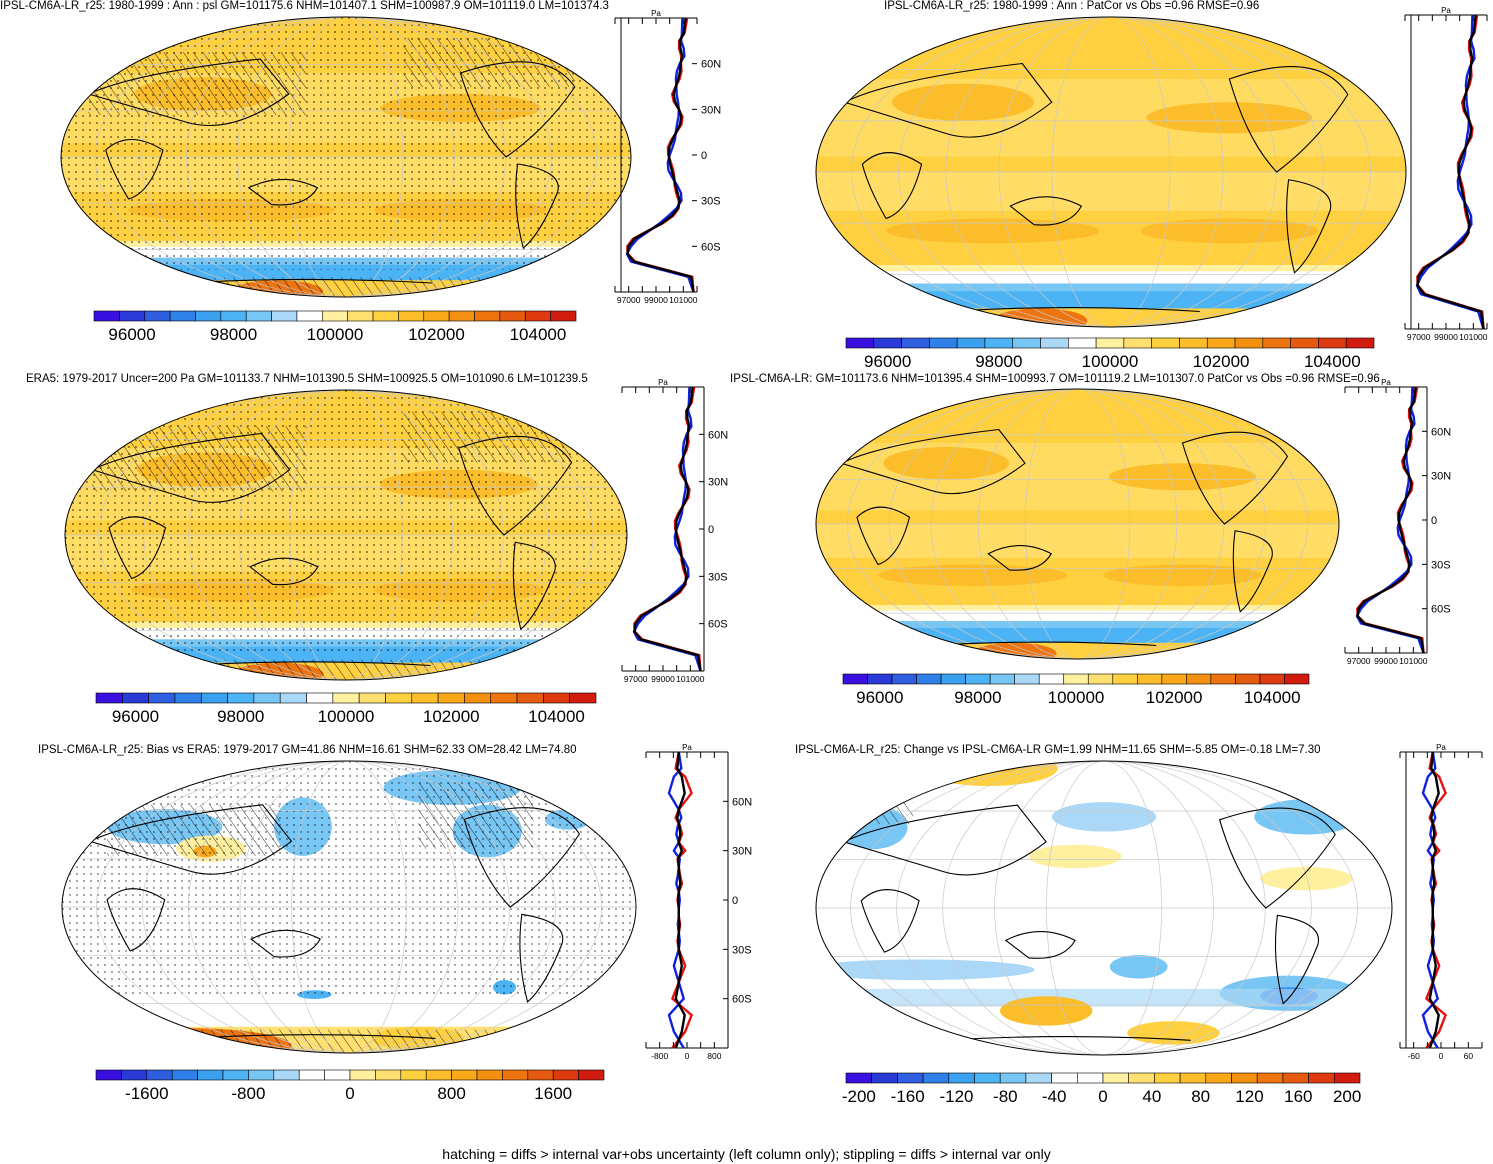 Image resolution: width=1493 pixels, height=1164 pixels. Describe the element at coordinates (1414, 1056) in the screenshot. I see `zonal-x-tick: -60` at that location.